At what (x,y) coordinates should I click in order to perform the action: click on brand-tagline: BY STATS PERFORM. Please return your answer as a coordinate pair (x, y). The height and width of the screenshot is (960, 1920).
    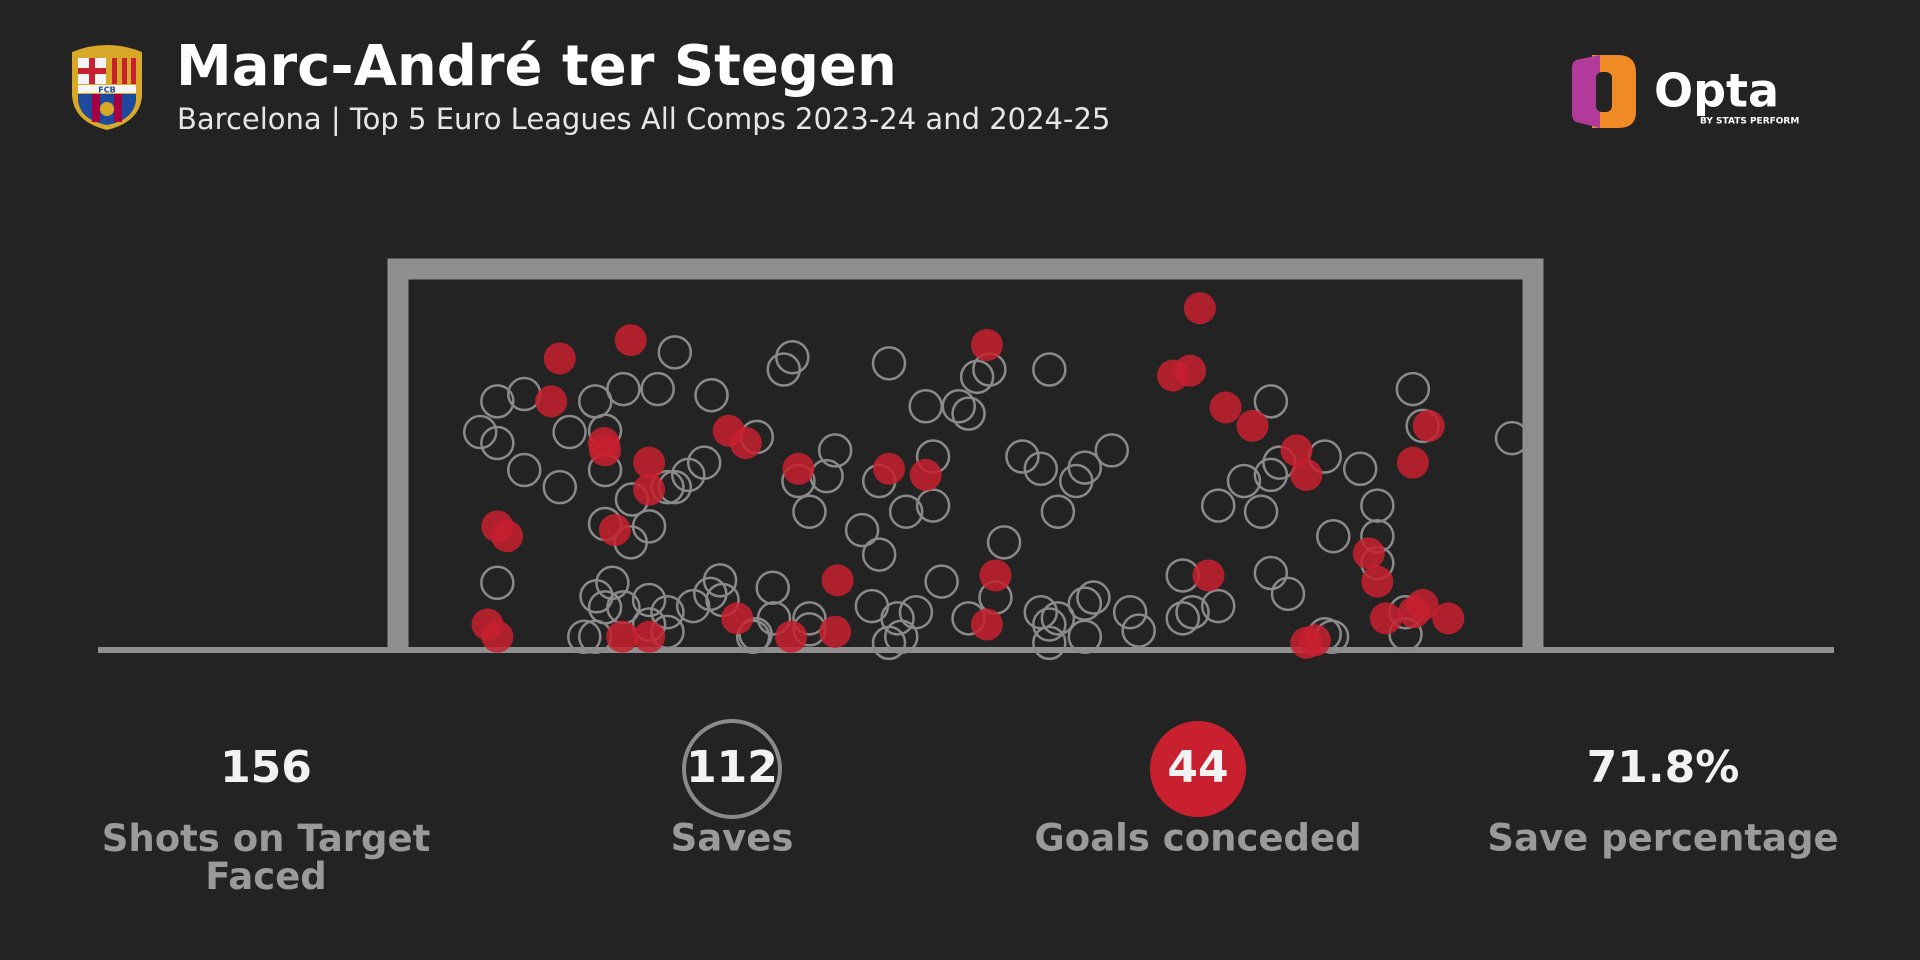
    Looking at the image, I should click on (1749, 122).